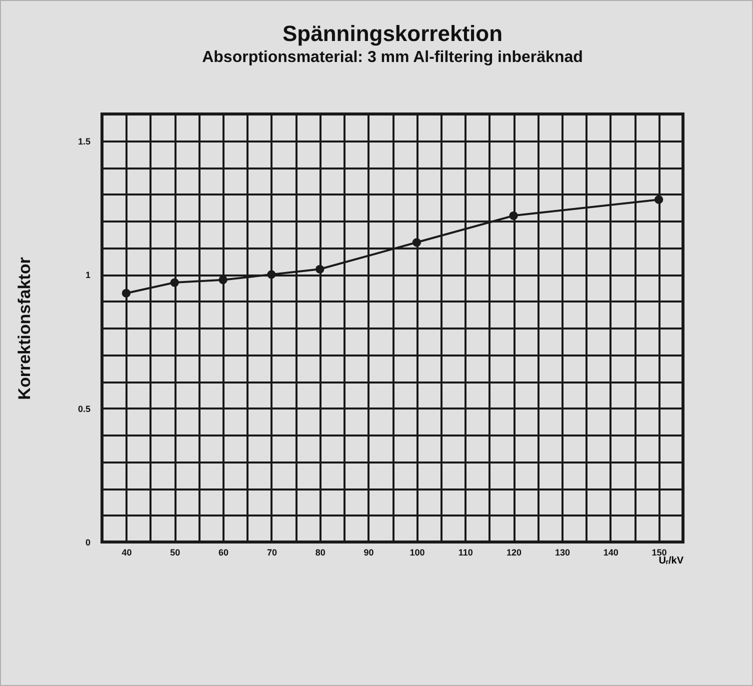  I want to click on y-tick-label: 0, so click(87, 543).